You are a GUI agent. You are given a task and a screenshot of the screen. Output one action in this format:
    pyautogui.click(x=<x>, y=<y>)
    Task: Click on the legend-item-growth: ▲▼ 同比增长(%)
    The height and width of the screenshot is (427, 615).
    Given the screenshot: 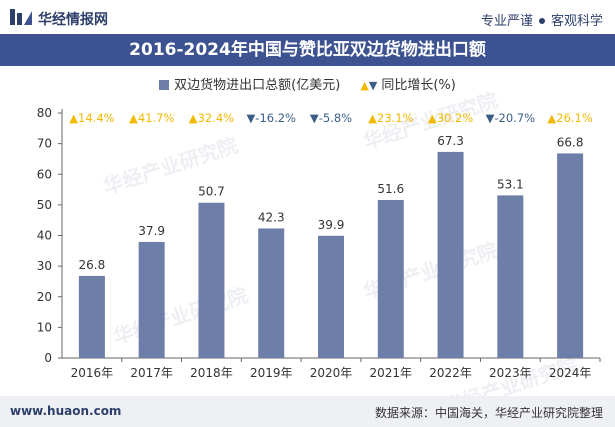 What is the action you would take?
    pyautogui.click(x=407, y=83)
    